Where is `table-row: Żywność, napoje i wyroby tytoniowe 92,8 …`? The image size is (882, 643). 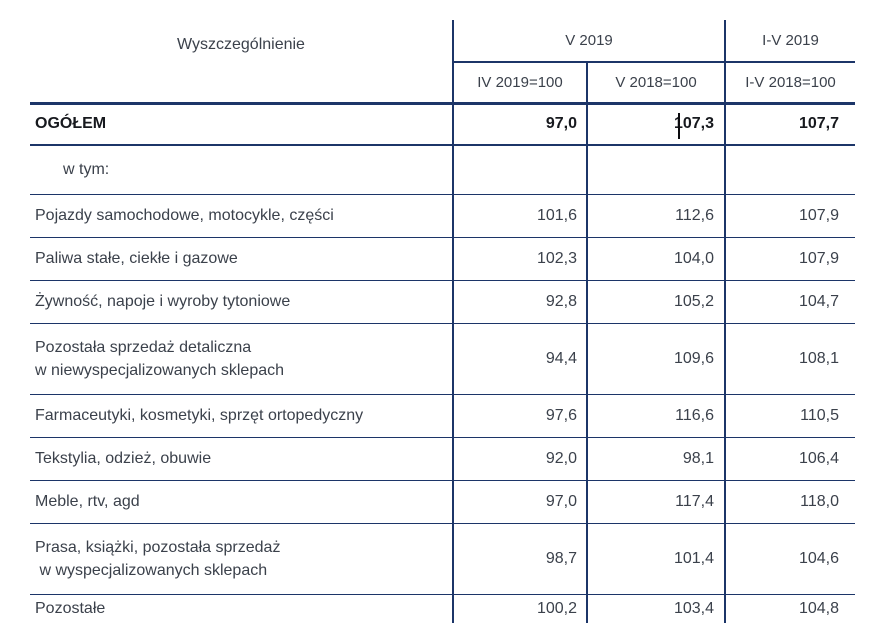
table-row: Żywność, napoje i wyroby tytoniowe 92,8 … is located at coordinates (443, 302).